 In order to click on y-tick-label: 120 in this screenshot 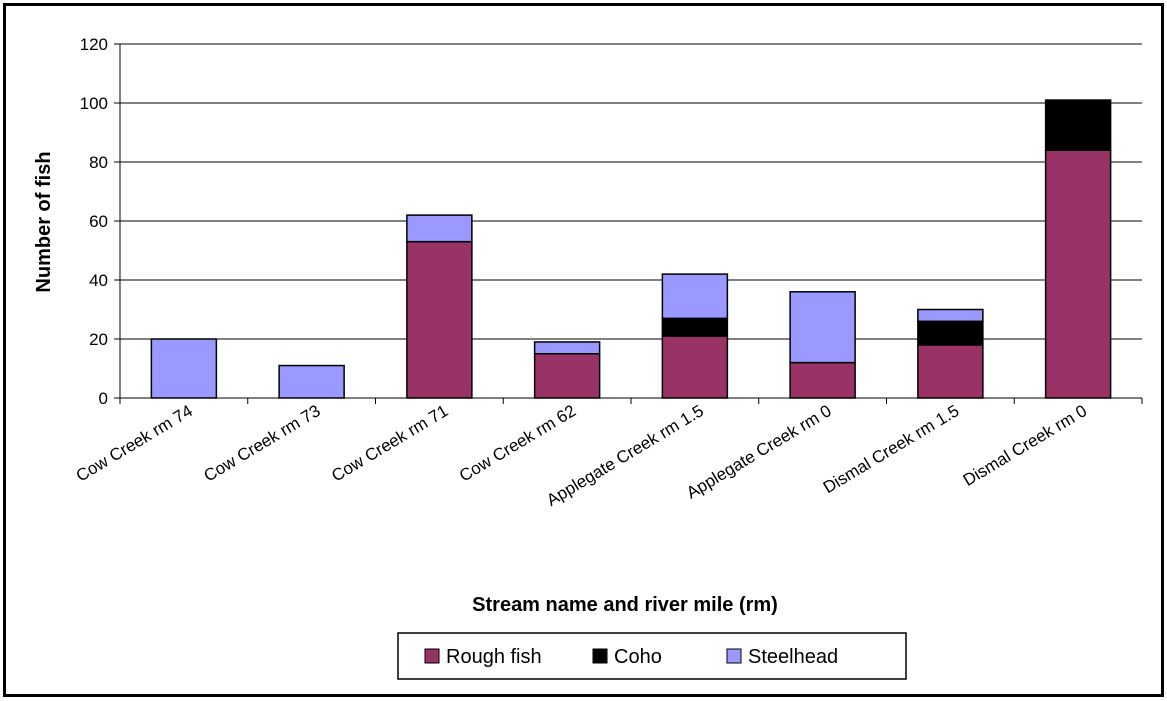, I will do `click(94, 44)`.